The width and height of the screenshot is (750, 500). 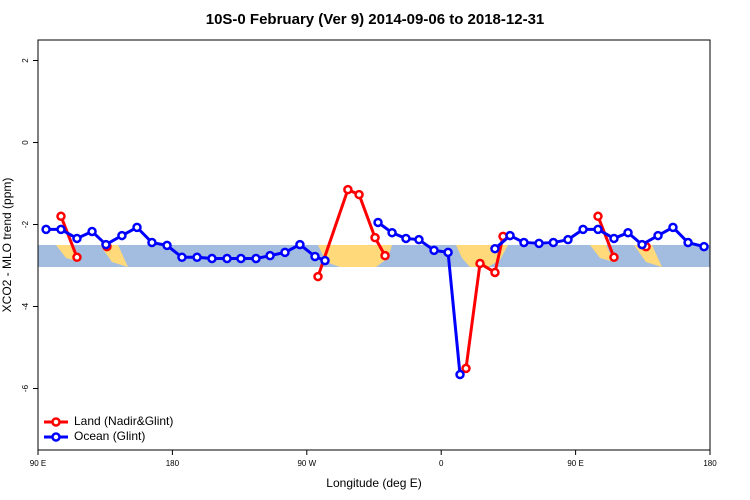 I want to click on y-tick-label: -4, so click(x=25, y=306).